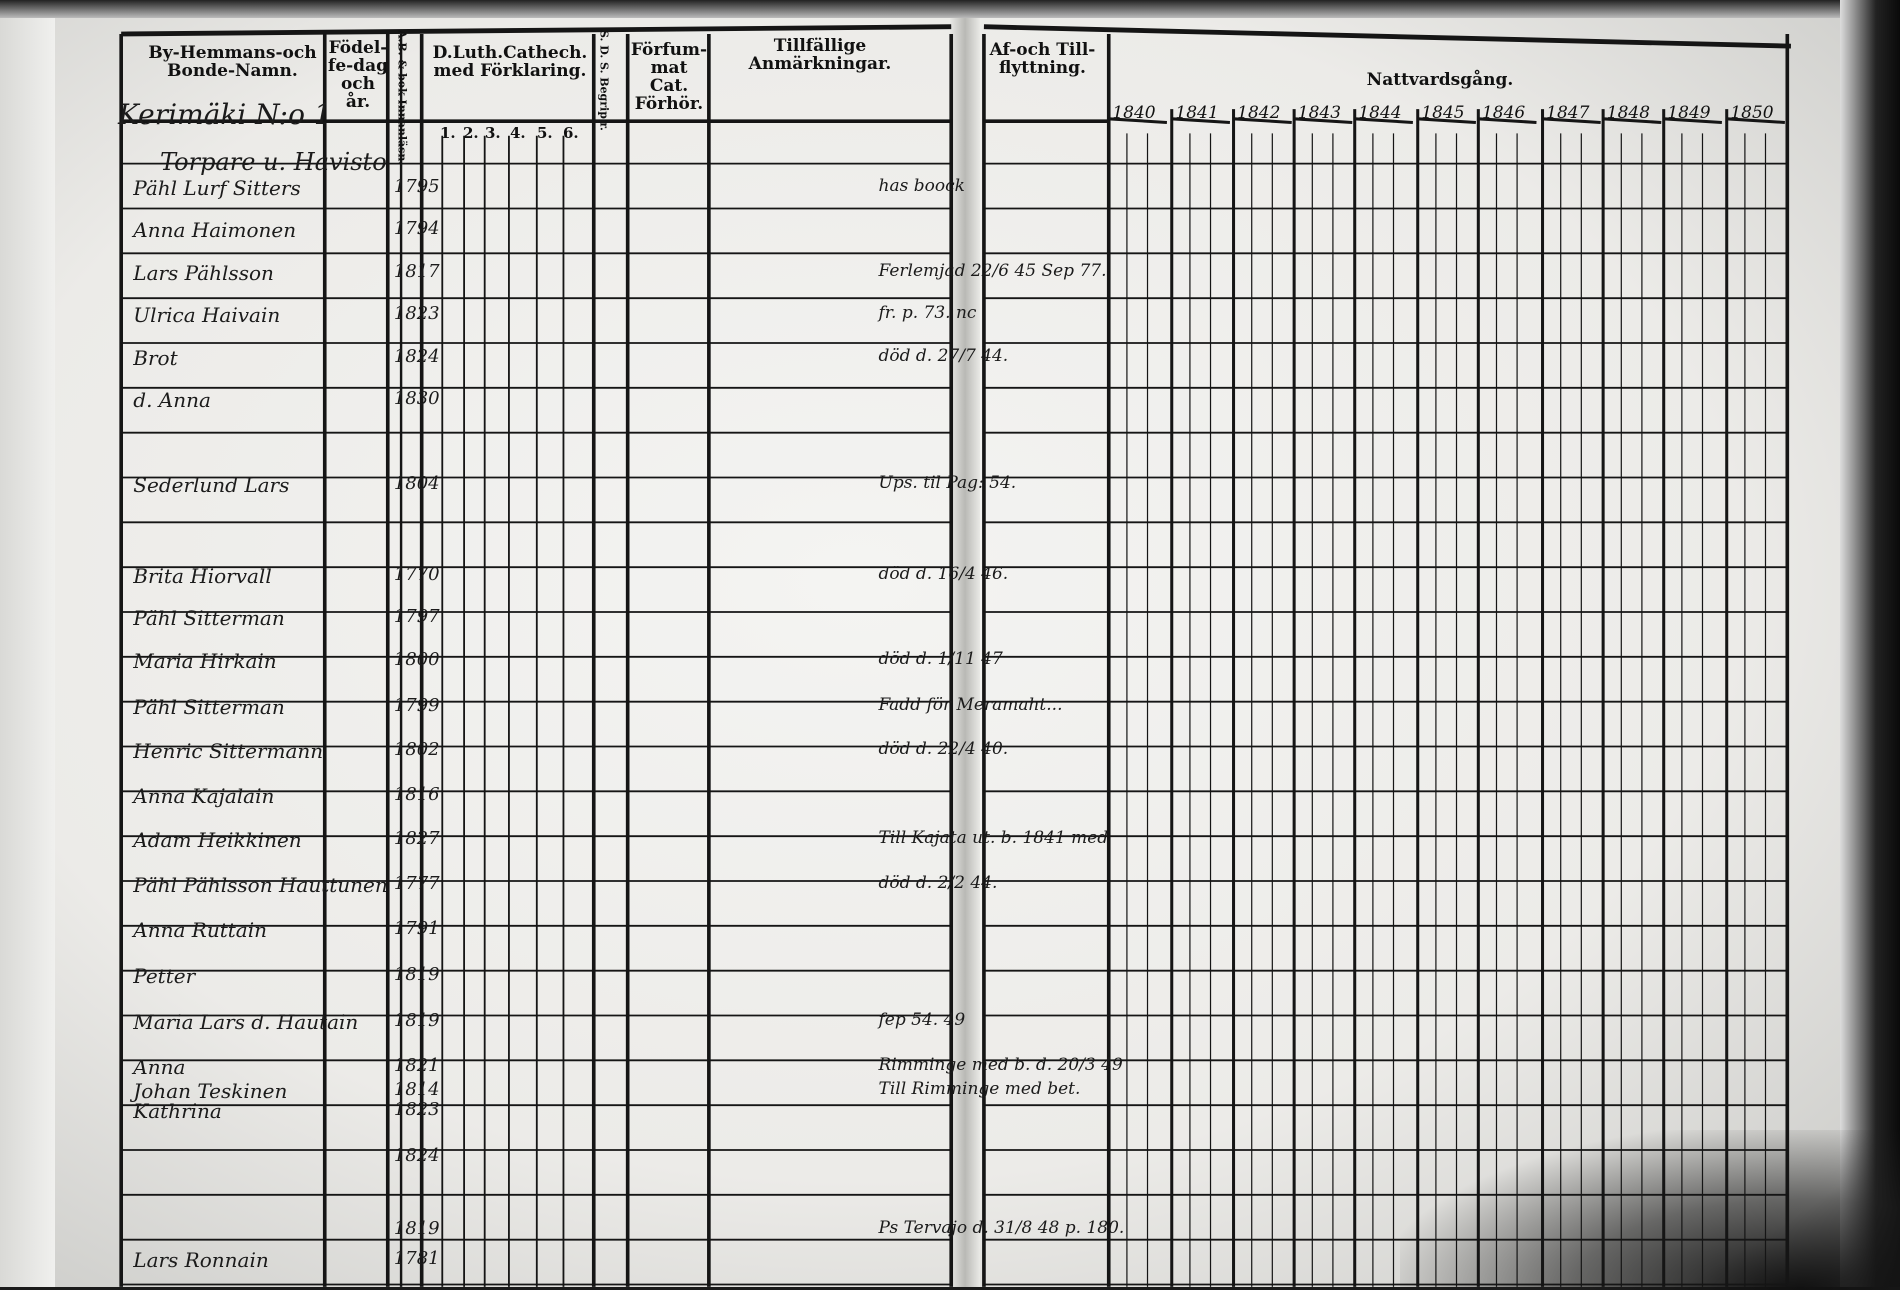 This screenshot has width=1900, height=1290. Describe the element at coordinates (416, 229) in the screenshot. I see `entry-year: 1794` at that location.